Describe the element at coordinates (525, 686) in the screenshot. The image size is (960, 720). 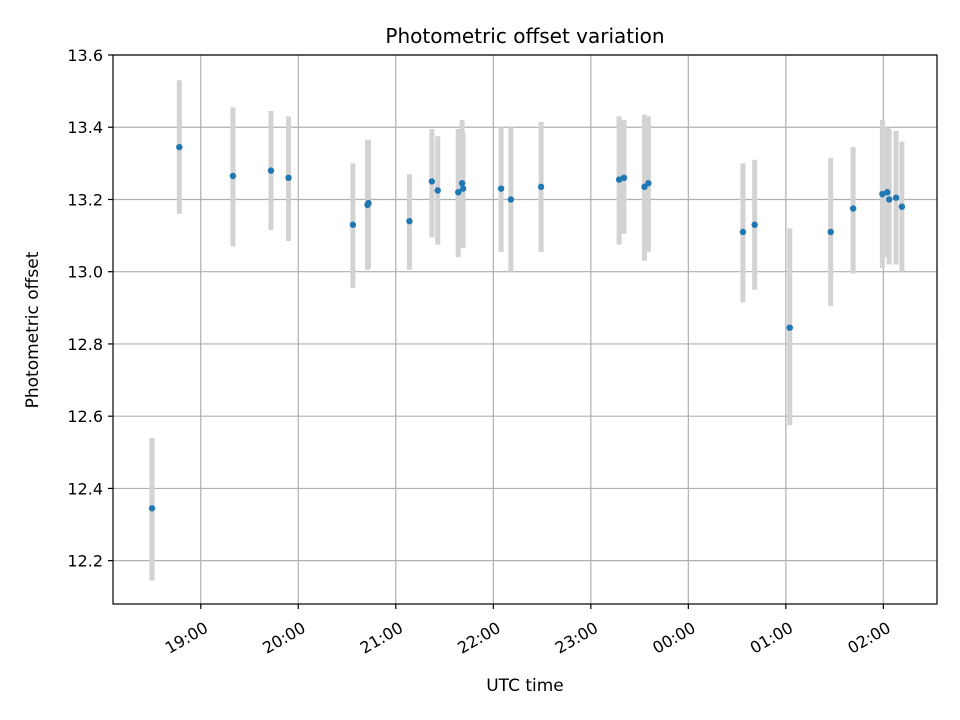
I see `x-axis-label: UTC time` at that location.